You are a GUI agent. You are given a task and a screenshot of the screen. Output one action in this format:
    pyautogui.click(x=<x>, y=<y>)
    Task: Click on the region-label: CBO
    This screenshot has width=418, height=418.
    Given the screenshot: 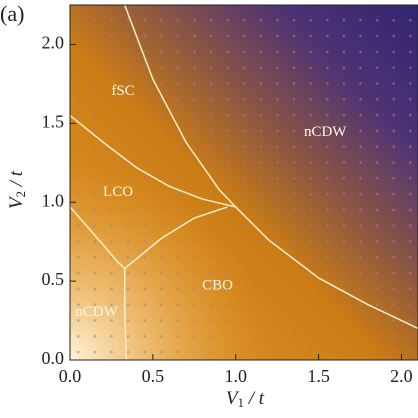 What is the action you would take?
    pyautogui.click(x=217, y=285)
    